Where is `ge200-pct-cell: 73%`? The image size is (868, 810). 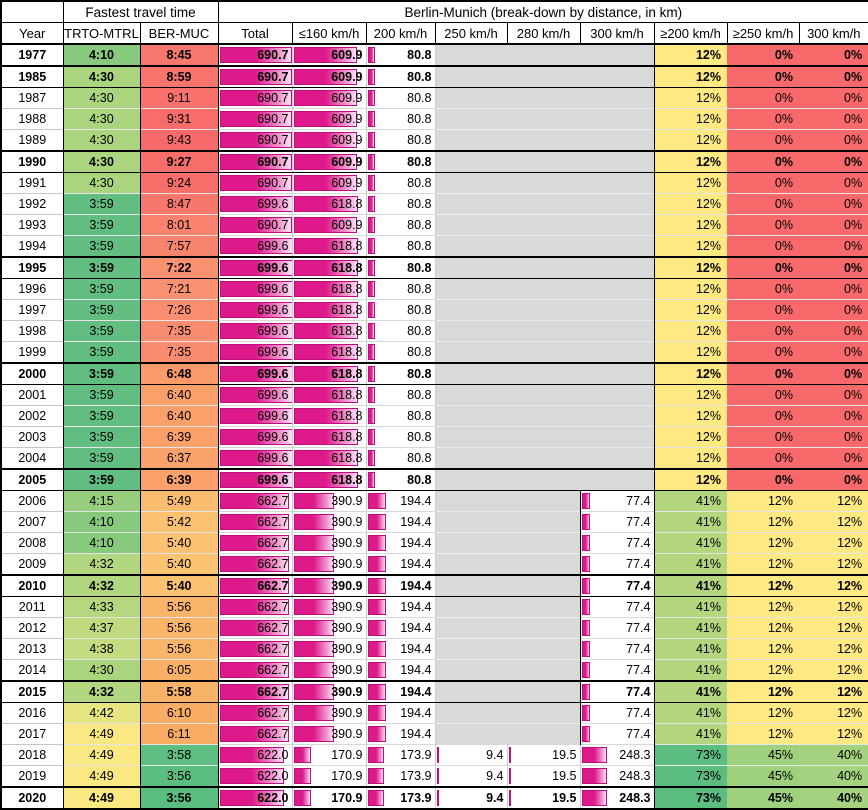
ge200-pct-cell: 73% is located at coordinates (690, 755).